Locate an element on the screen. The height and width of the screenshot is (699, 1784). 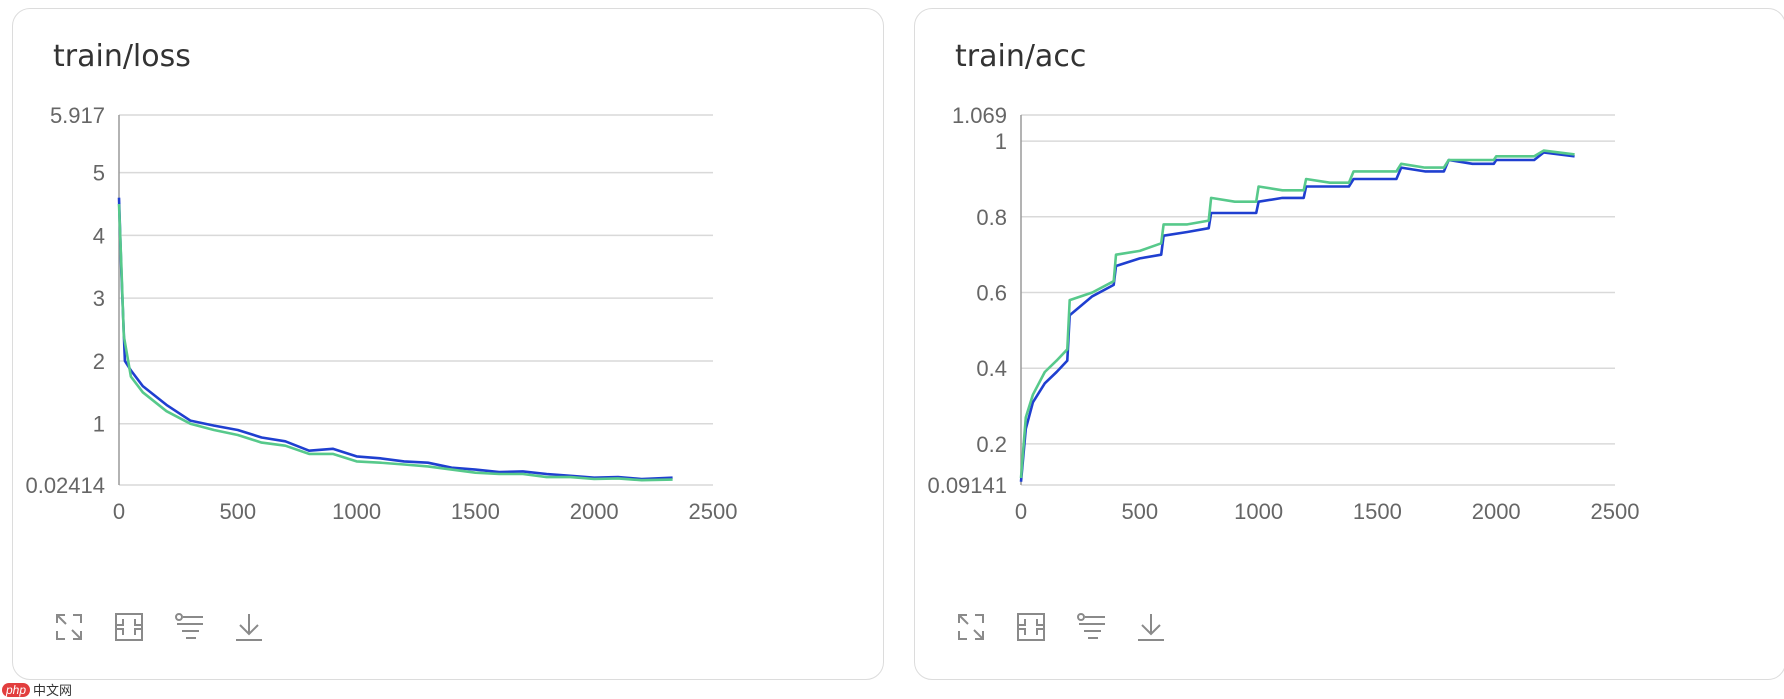
chart-title: train/acc is located at coordinates (1021, 56).